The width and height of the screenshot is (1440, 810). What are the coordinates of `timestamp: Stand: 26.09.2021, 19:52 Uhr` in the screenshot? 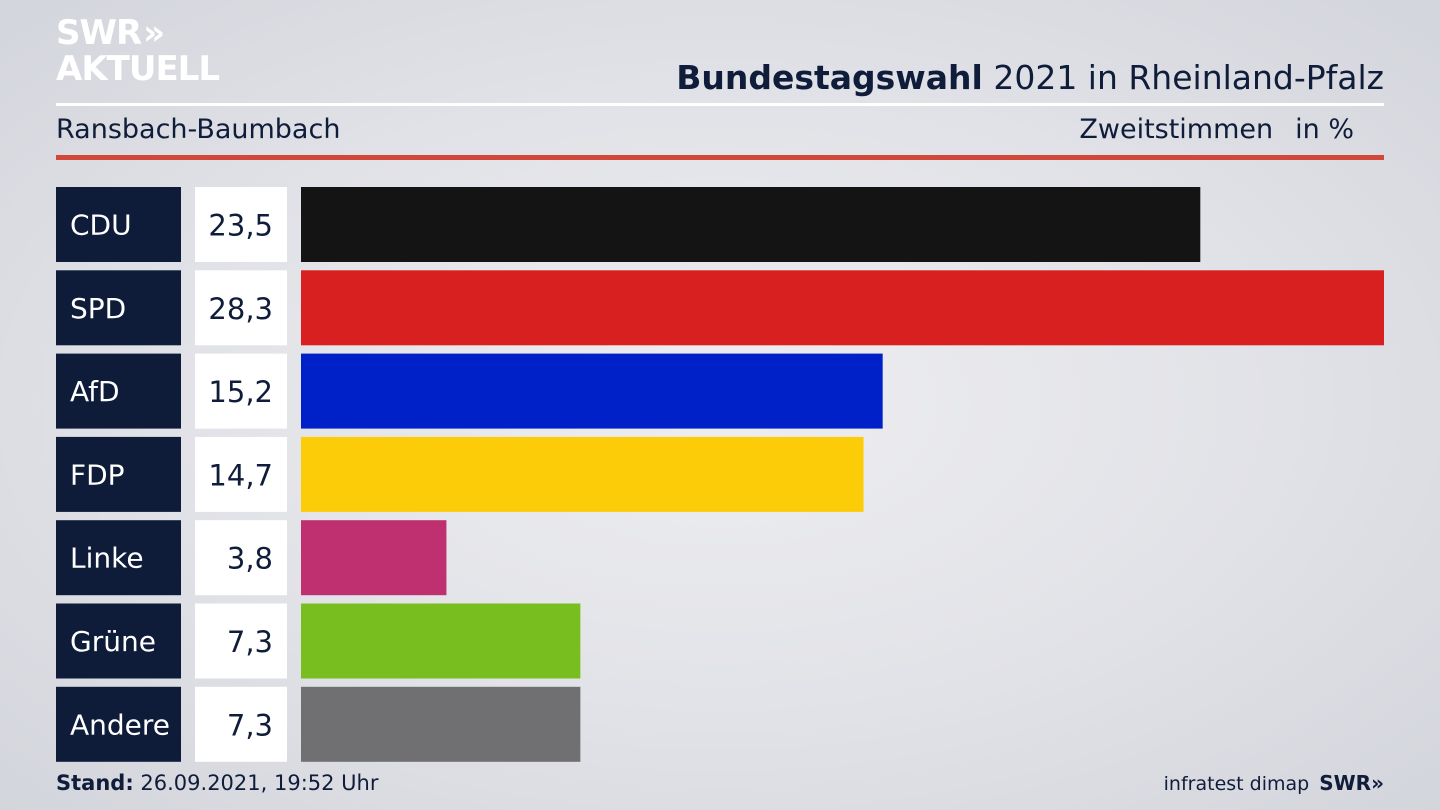 It's located at (217, 783).